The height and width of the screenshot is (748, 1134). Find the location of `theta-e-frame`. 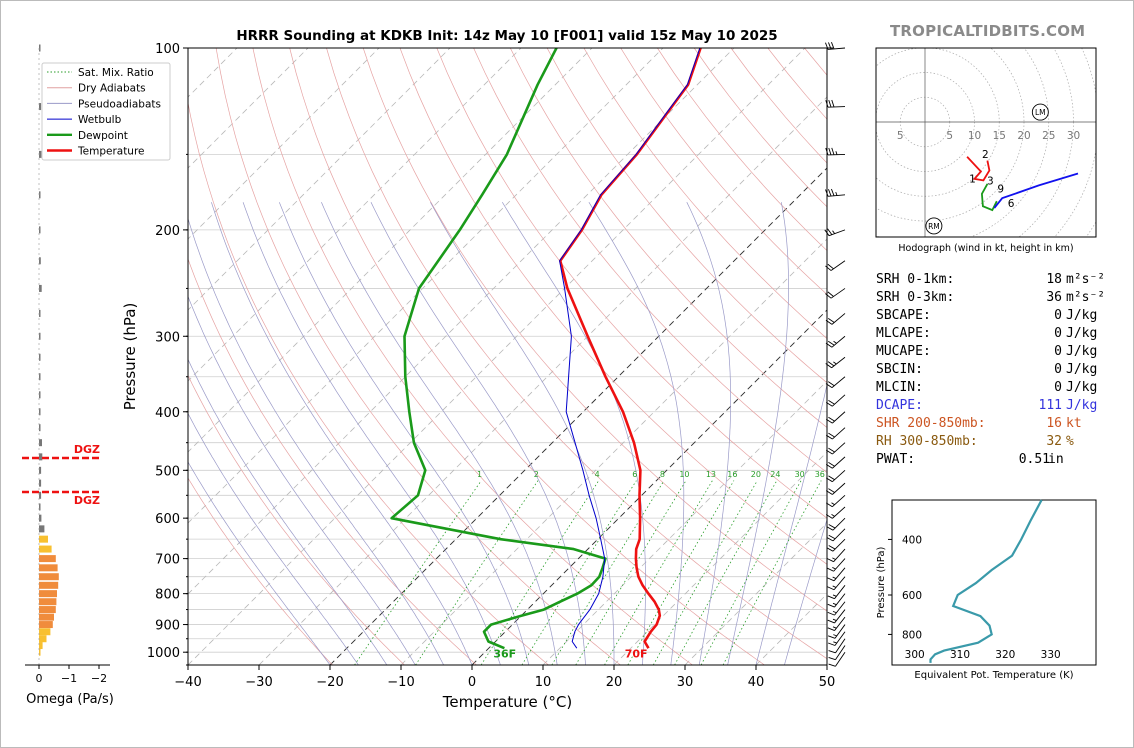

theta-e-frame is located at coordinates (994, 582).